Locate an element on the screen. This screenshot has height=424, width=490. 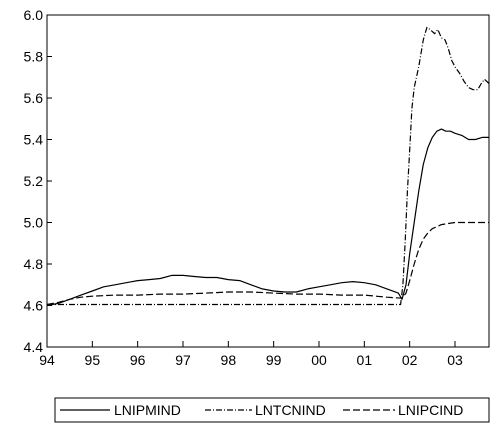
y-tick-label: 6.0 is located at coordinates (34, 15).